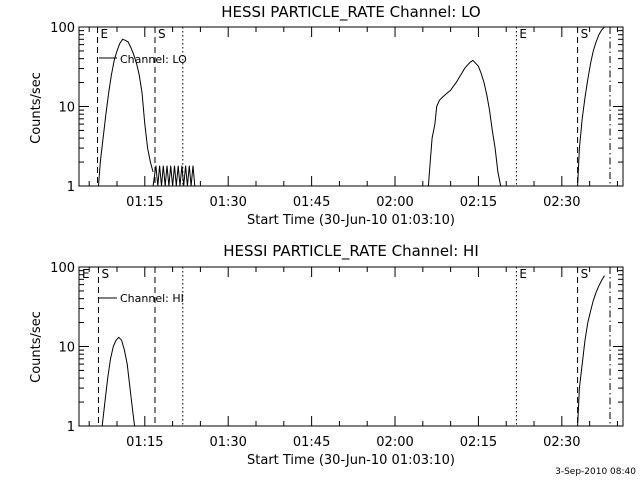  What do you see at coordinates (595, 472) in the screenshot?
I see `footer-timestamp: 3-Sep-2010 08:40` at bounding box center [595, 472].